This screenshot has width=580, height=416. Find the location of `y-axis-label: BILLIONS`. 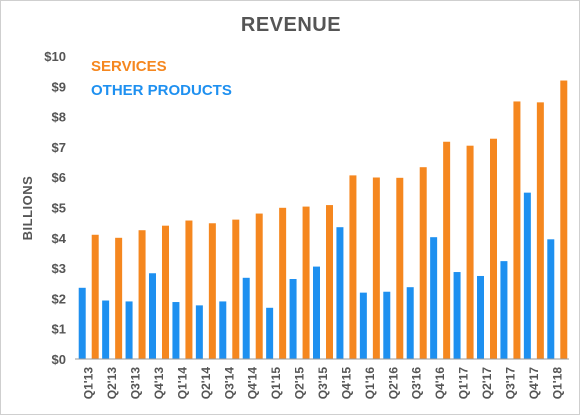

y-axis-label: BILLIONS is located at coordinates (27, 208).